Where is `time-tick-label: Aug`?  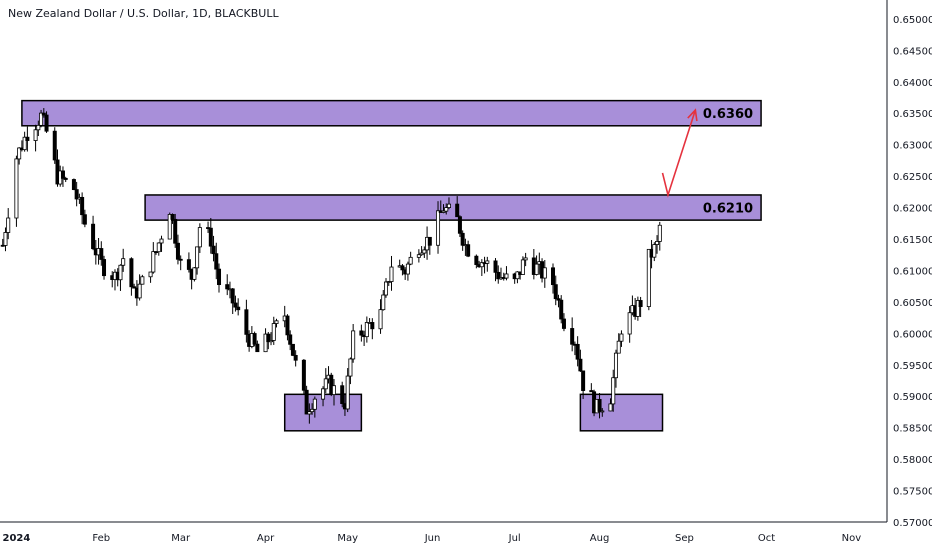 time-tick-label: Aug is located at coordinates (600, 538).